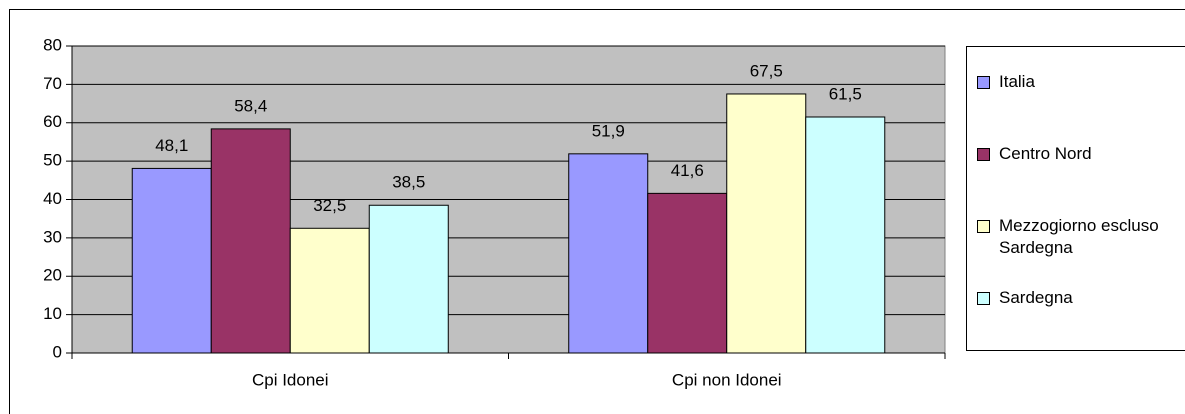  Describe the element at coordinates (52, 83) in the screenshot. I see `y-tick-label: 70` at that location.